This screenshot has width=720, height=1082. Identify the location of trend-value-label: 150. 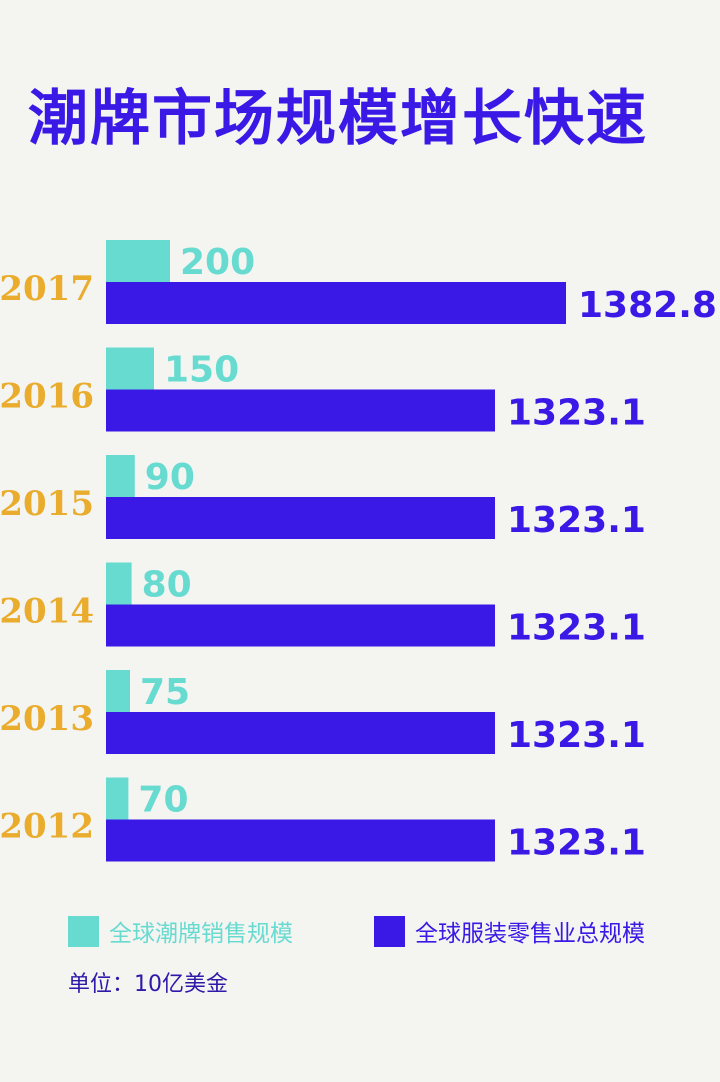
(201, 370).